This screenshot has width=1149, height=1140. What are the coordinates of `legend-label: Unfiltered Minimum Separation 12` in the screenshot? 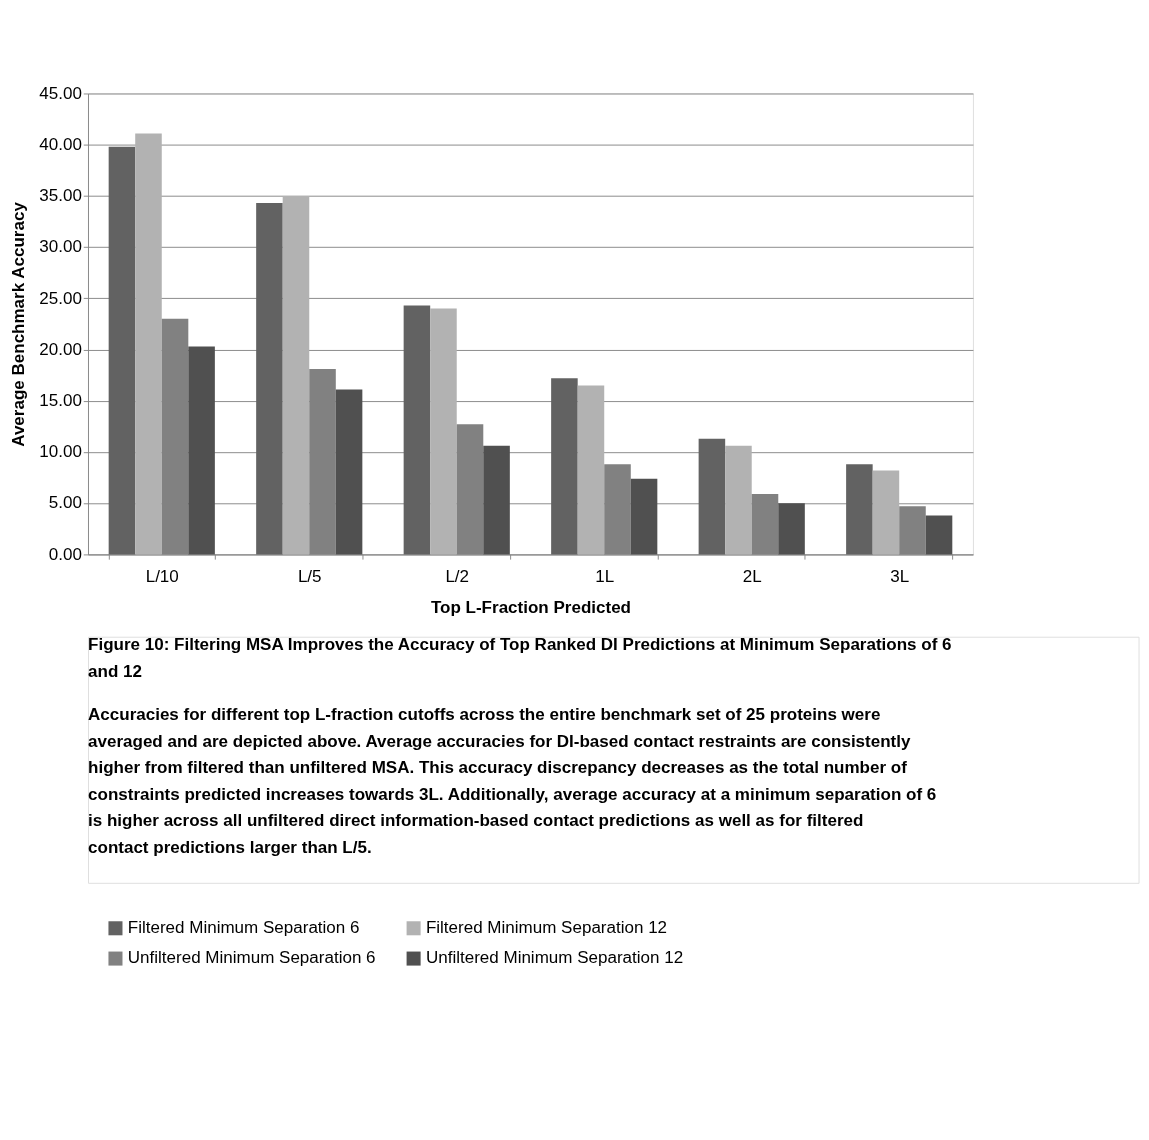 It's located at (554, 958).